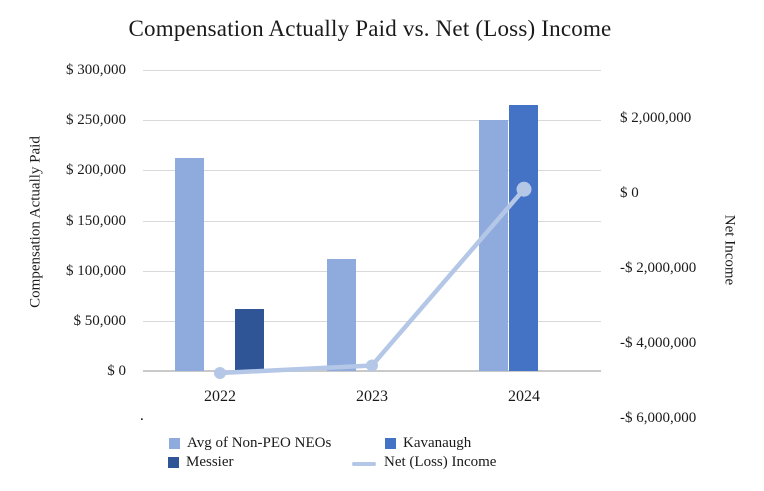 The image size is (764, 491). What do you see at coordinates (658, 343) in the screenshot?
I see `right-axis-tick-label: -$ 4,000,000` at bounding box center [658, 343].